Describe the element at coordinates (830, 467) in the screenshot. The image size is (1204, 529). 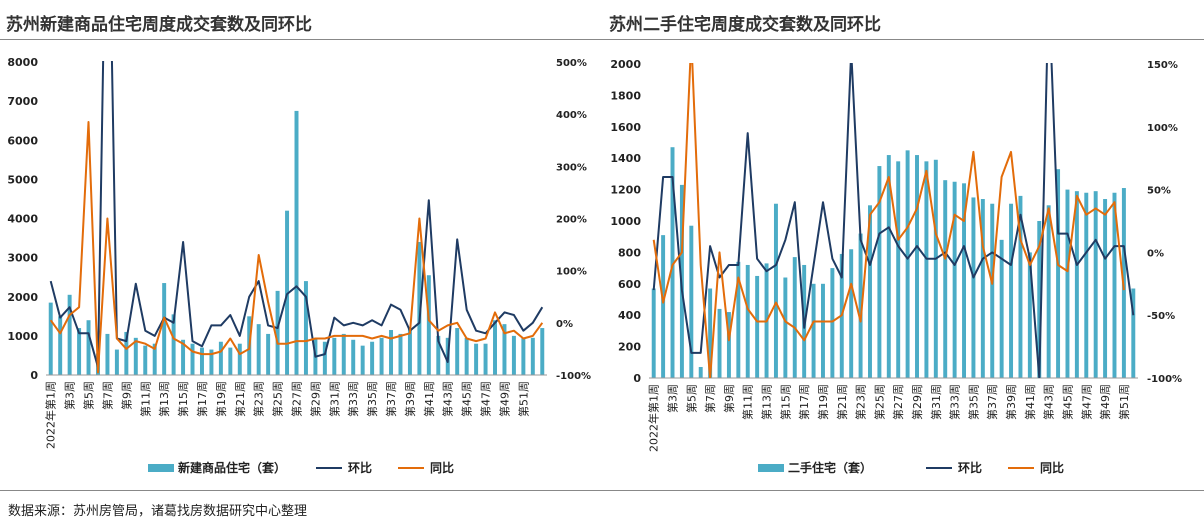
I see `legend-label-bars: 二手住宅（套）` at that location.